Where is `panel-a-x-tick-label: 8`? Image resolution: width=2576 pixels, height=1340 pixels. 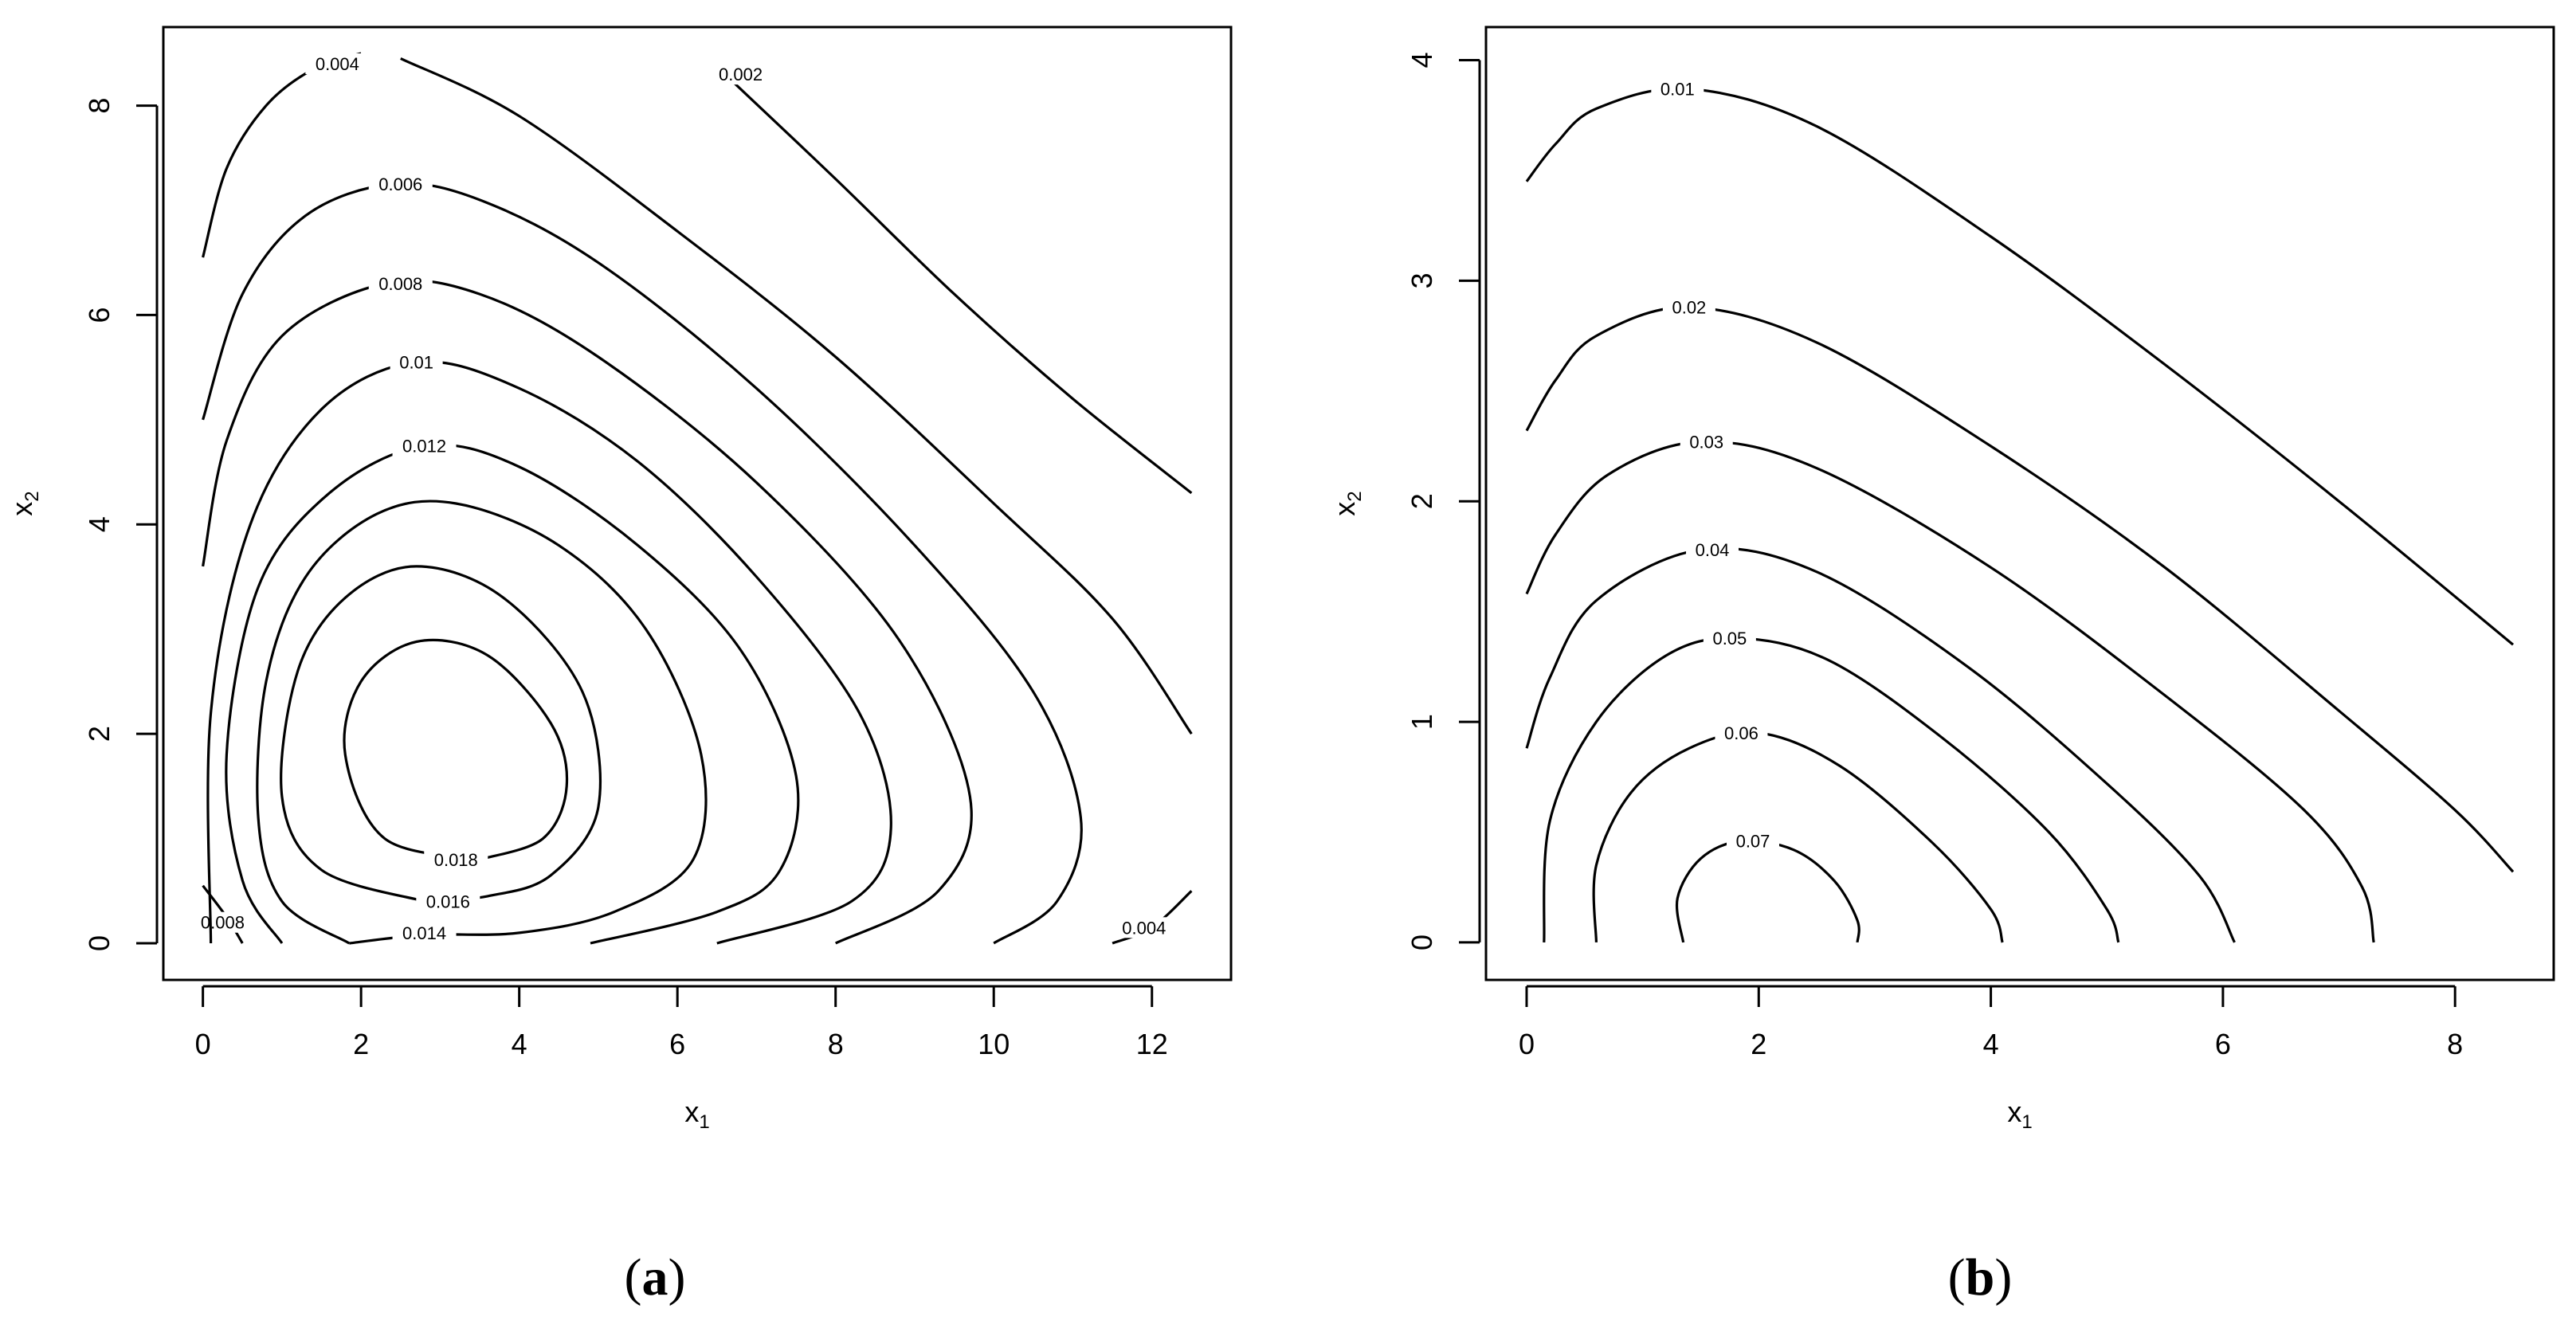 panel-a-x-tick-label: 8 is located at coordinates (836, 1044).